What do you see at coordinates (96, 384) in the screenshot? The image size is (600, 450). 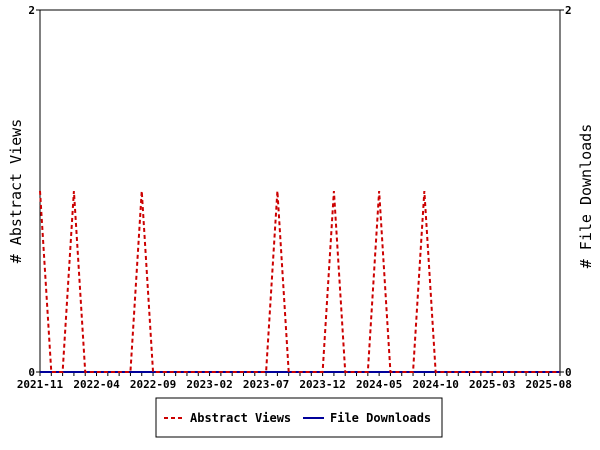 I see `x-tick-label: 2022-04` at bounding box center [96, 384].